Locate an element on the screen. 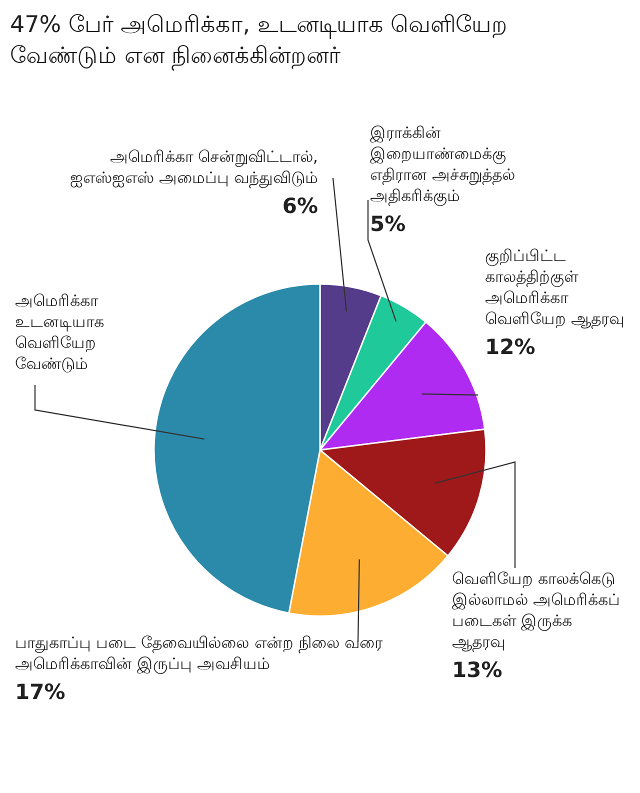 This screenshot has width=640, height=793. data-label: 17% is located at coordinates (40, 692).